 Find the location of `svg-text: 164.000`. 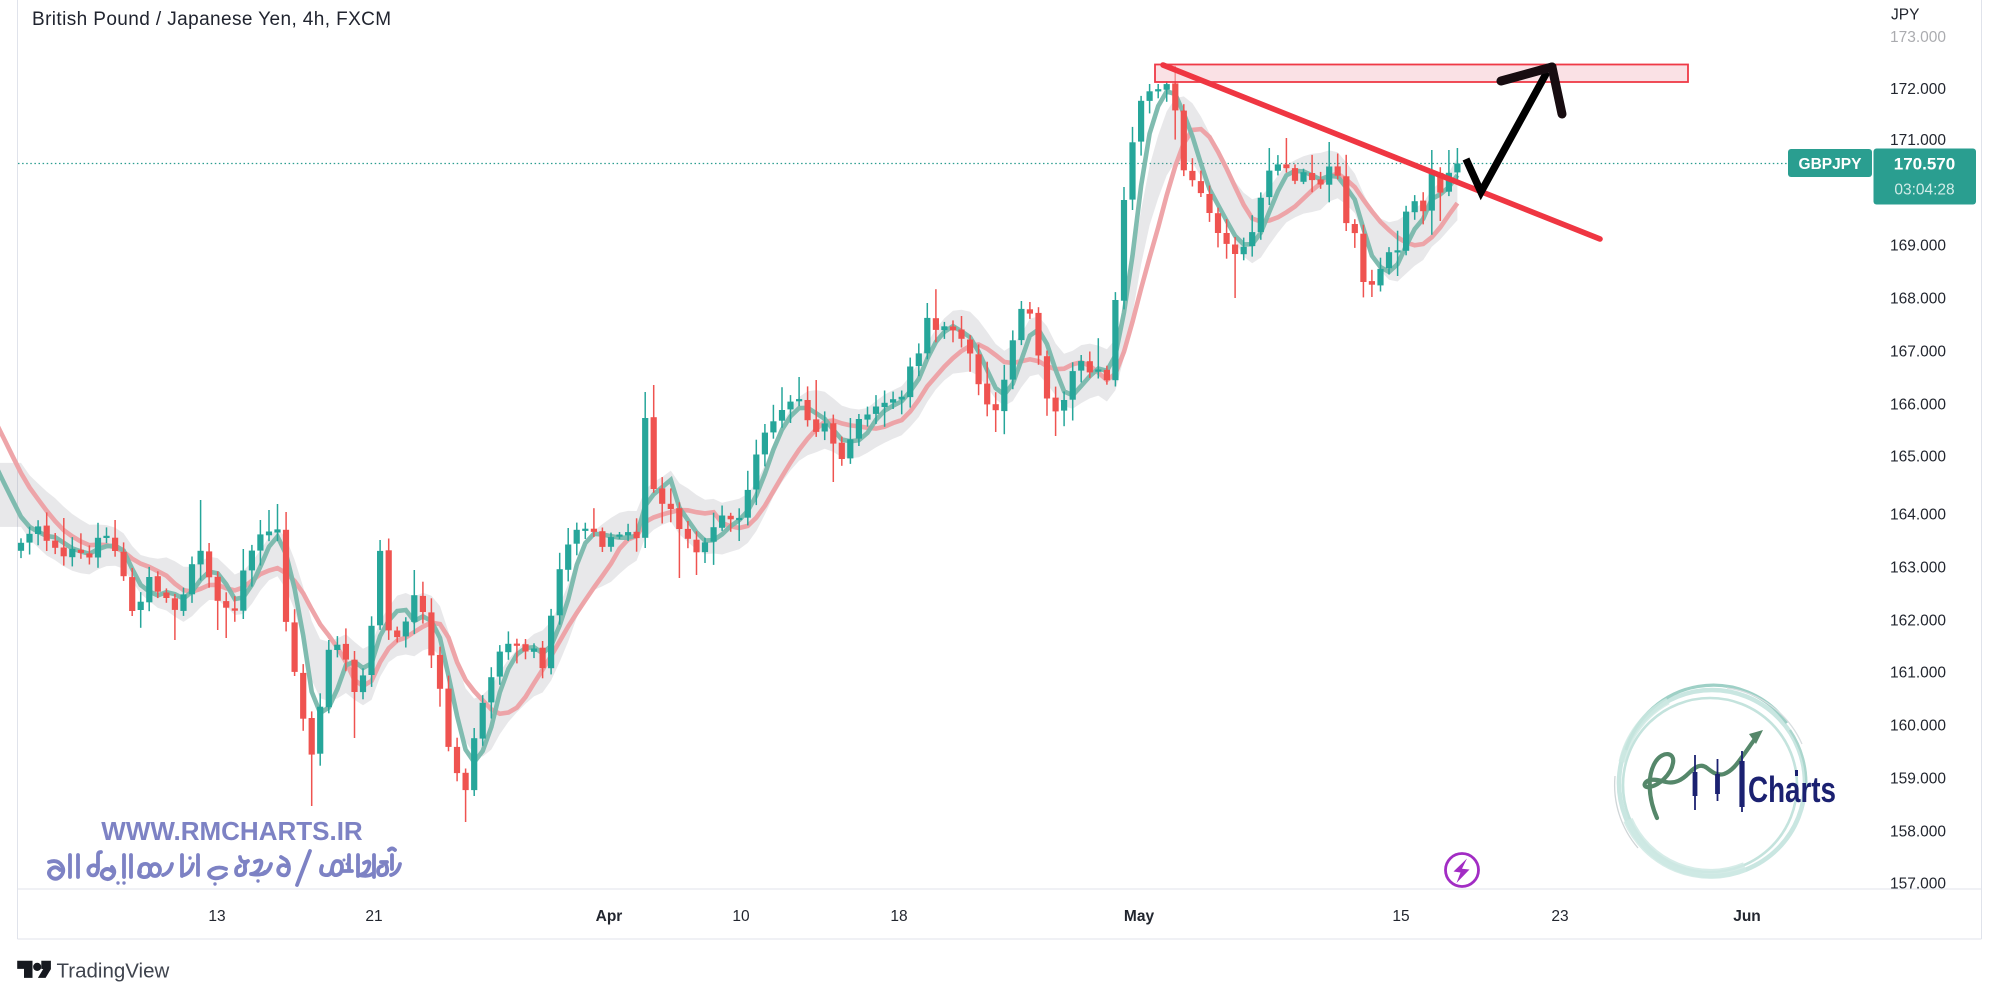

svg-text: 164.000 is located at coordinates (1918, 515).